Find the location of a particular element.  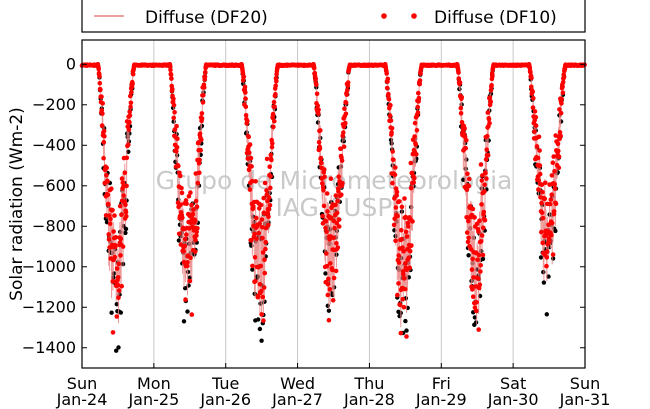

x-tick-label-date: Jan-29 is located at coordinates (441, 399).